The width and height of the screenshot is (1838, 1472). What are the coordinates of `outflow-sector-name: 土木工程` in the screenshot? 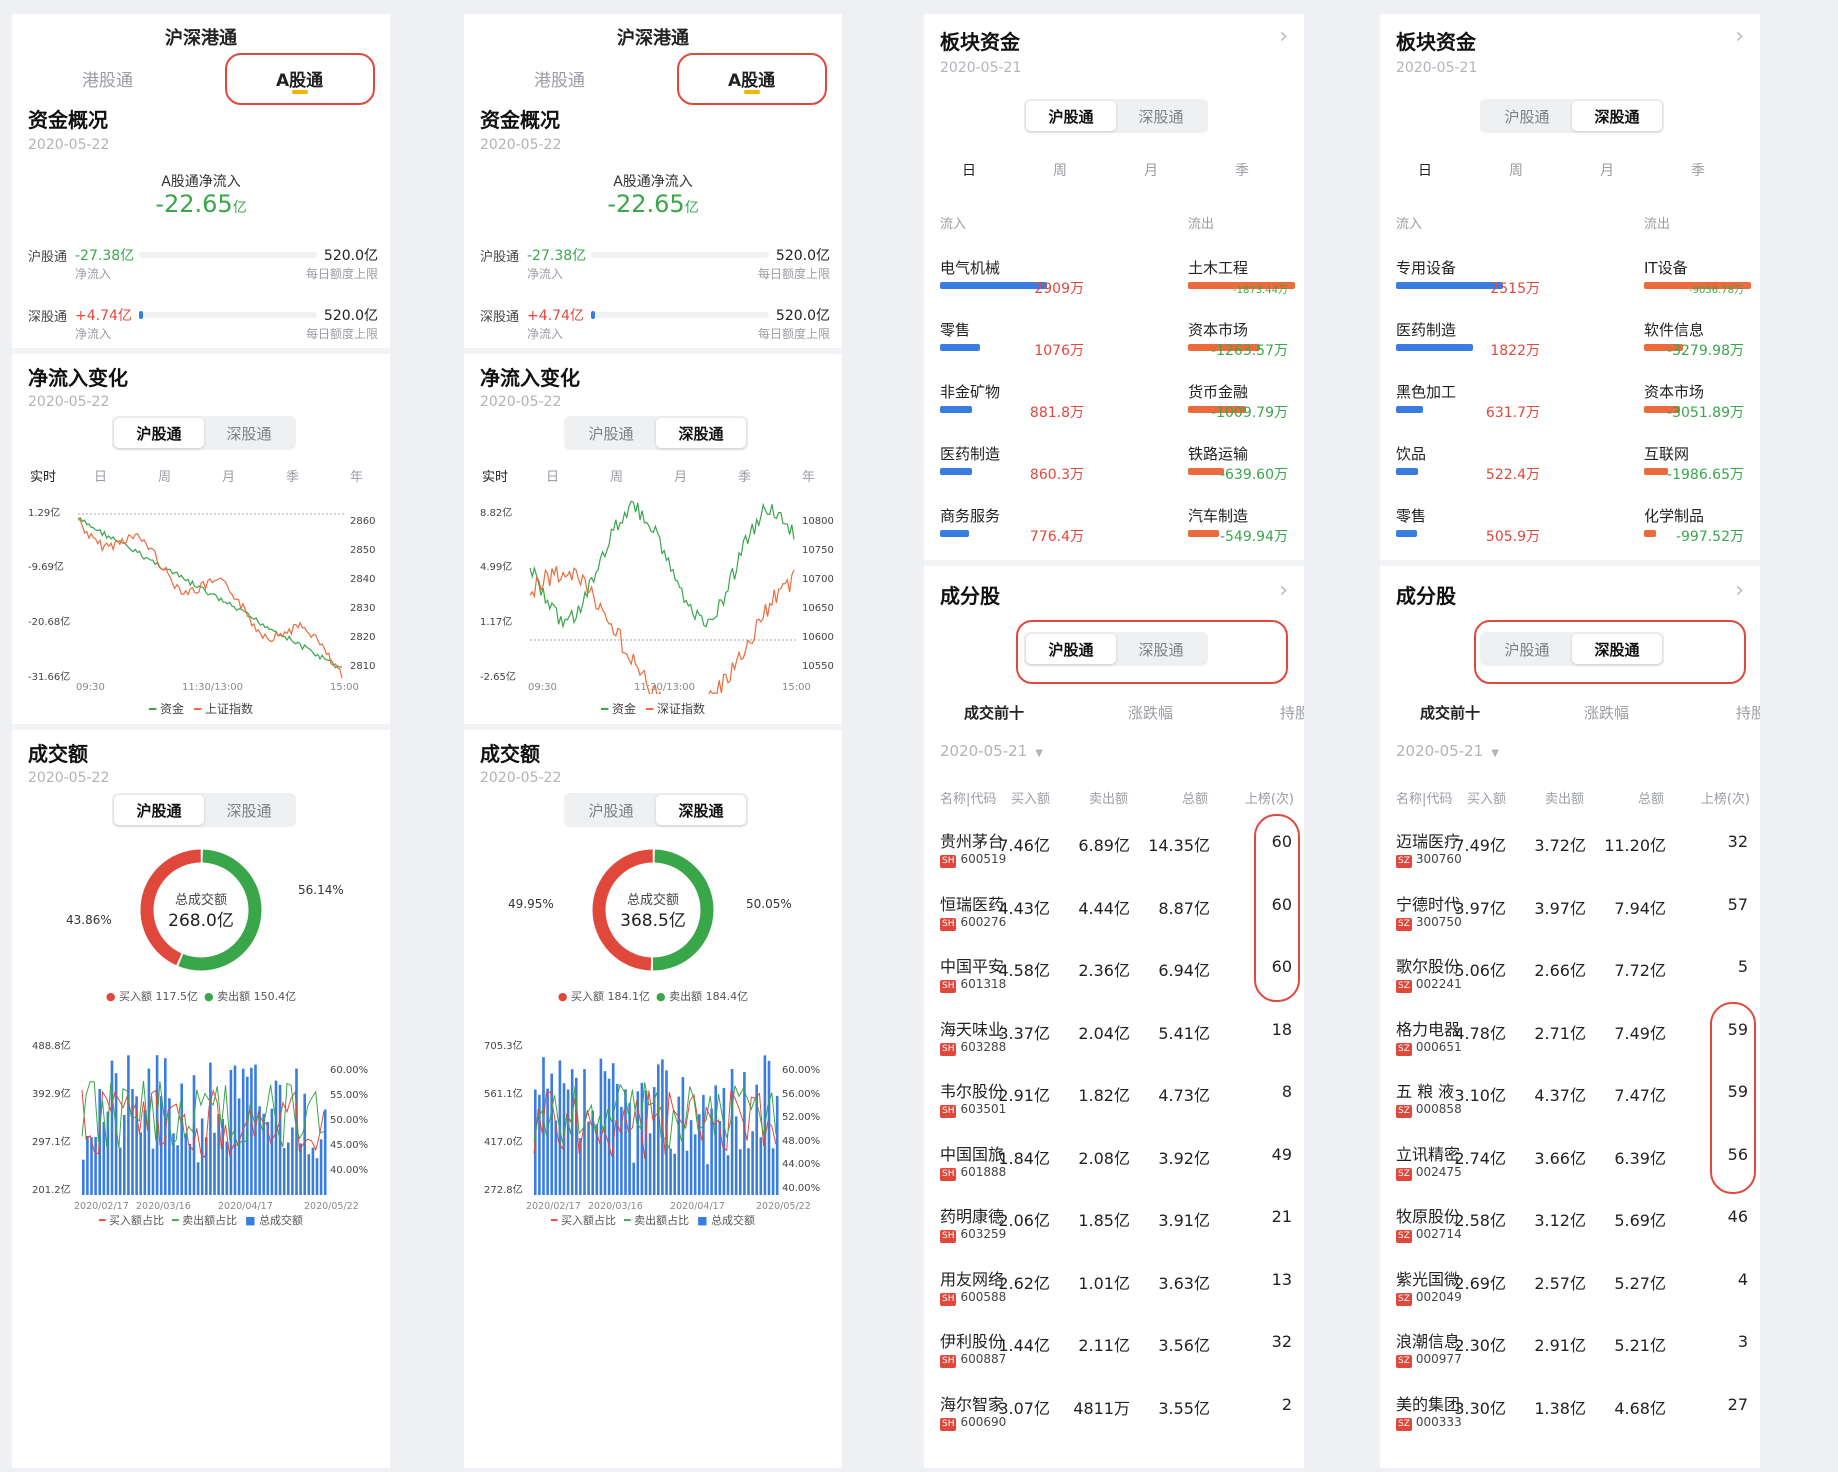 It's located at (1218, 268).